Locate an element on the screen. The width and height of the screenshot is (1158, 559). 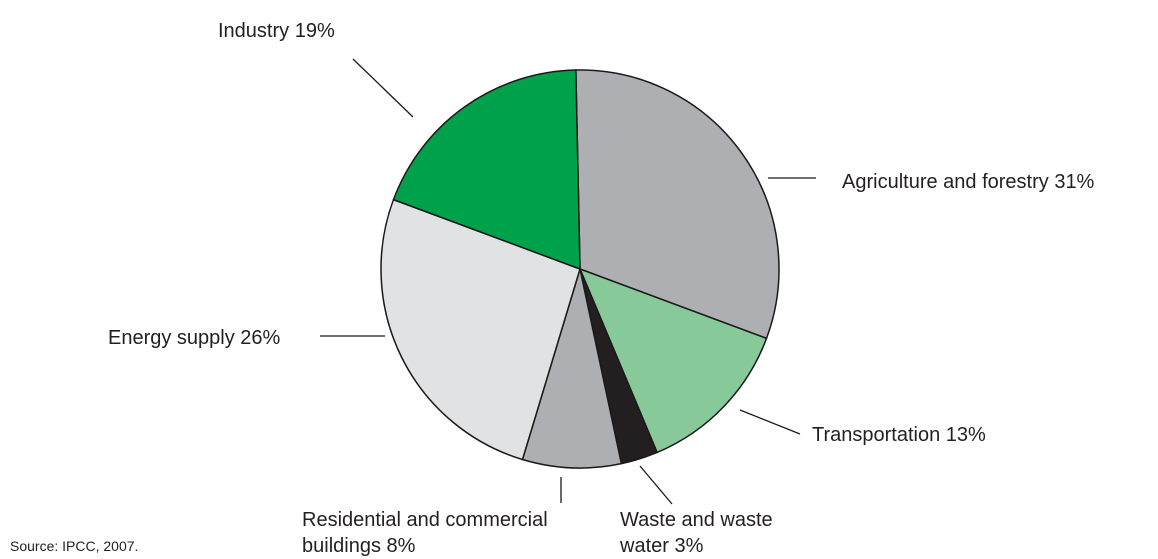
slice-label-line: Energy supply 26% is located at coordinates (194, 338).